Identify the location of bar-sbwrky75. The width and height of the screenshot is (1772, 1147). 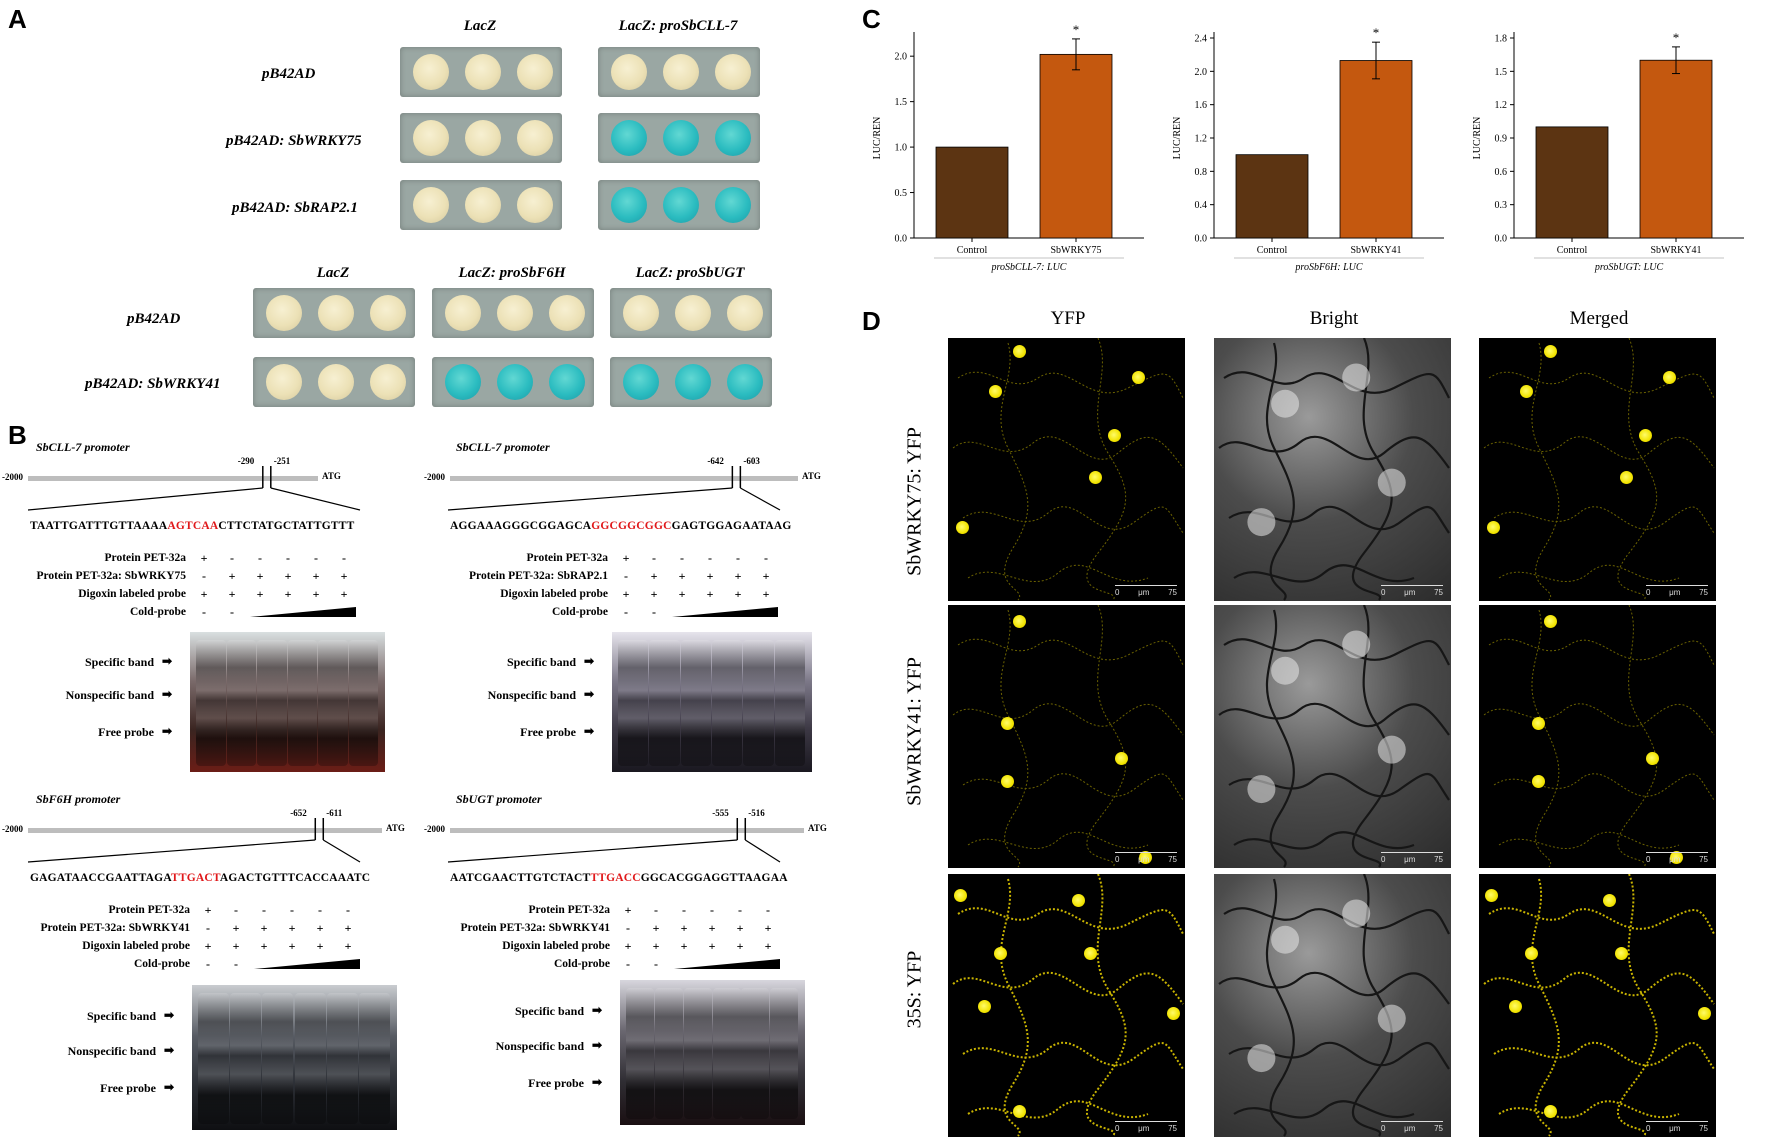
(1076, 146).